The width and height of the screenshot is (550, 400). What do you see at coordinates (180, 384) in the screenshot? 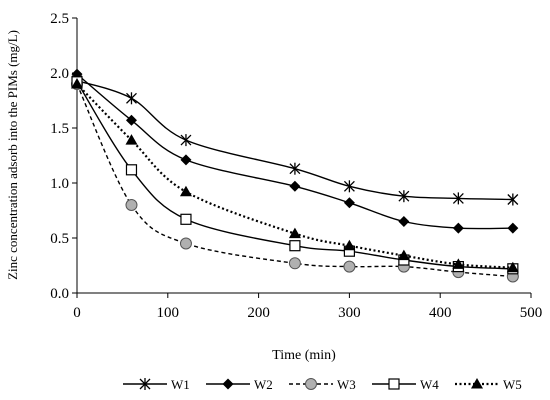
I see `legend-label-w1: W1` at bounding box center [180, 384].